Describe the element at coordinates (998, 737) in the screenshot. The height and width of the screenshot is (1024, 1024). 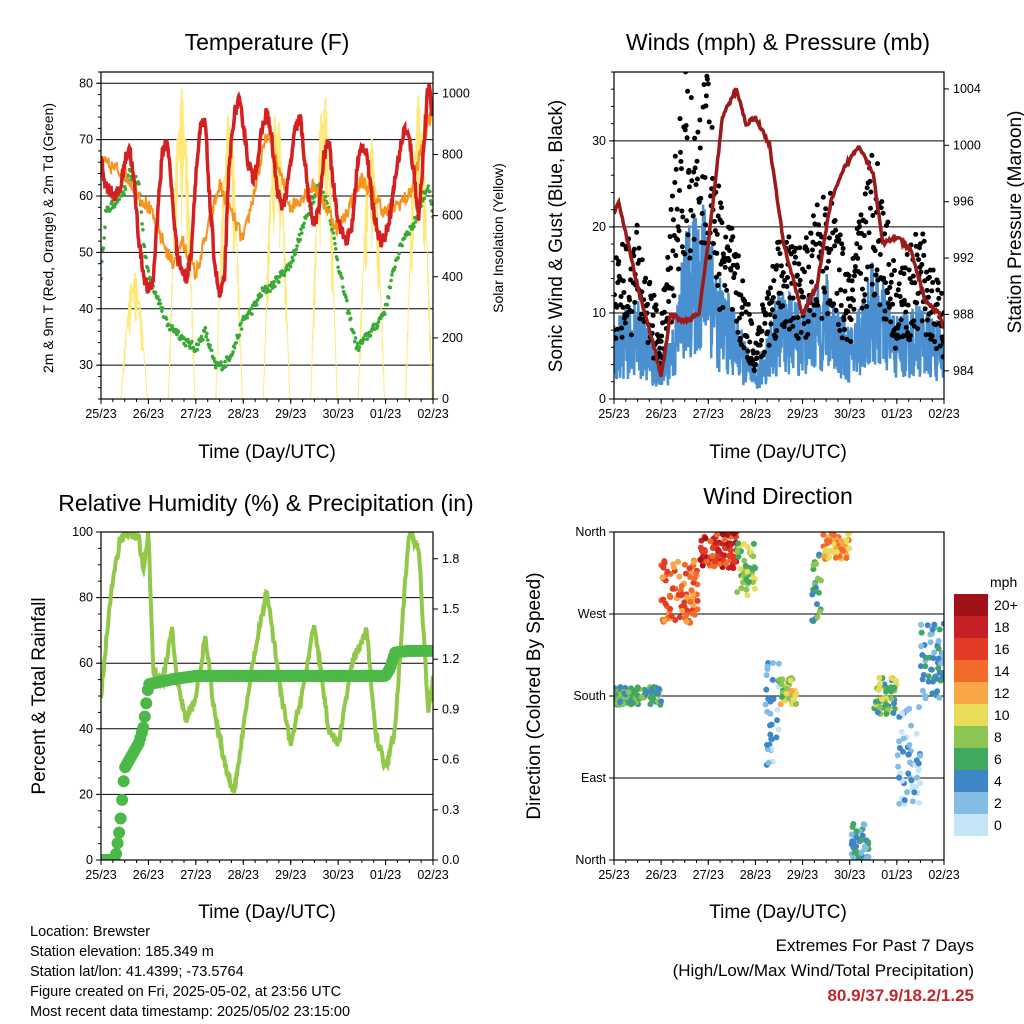
I see `legend-label: 8` at that location.